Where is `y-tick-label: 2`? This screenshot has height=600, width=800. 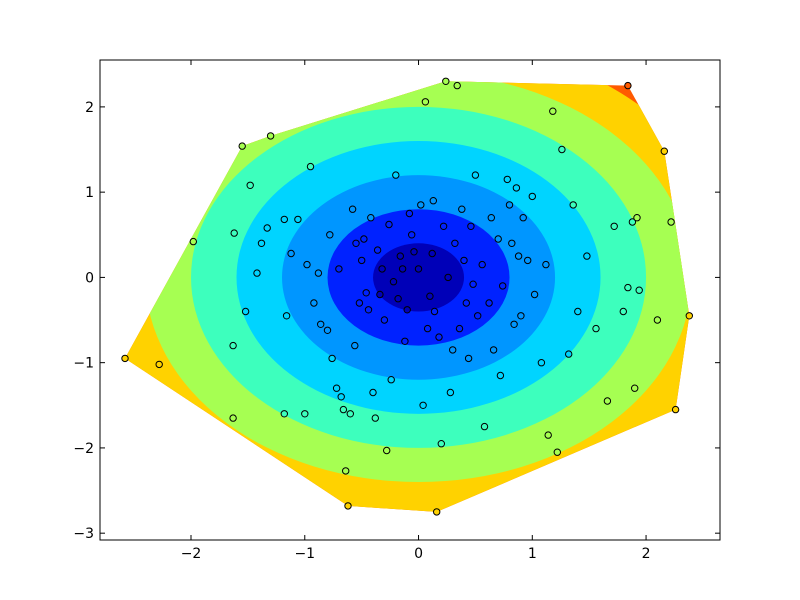 y-tick-label: 2 is located at coordinates (89, 108).